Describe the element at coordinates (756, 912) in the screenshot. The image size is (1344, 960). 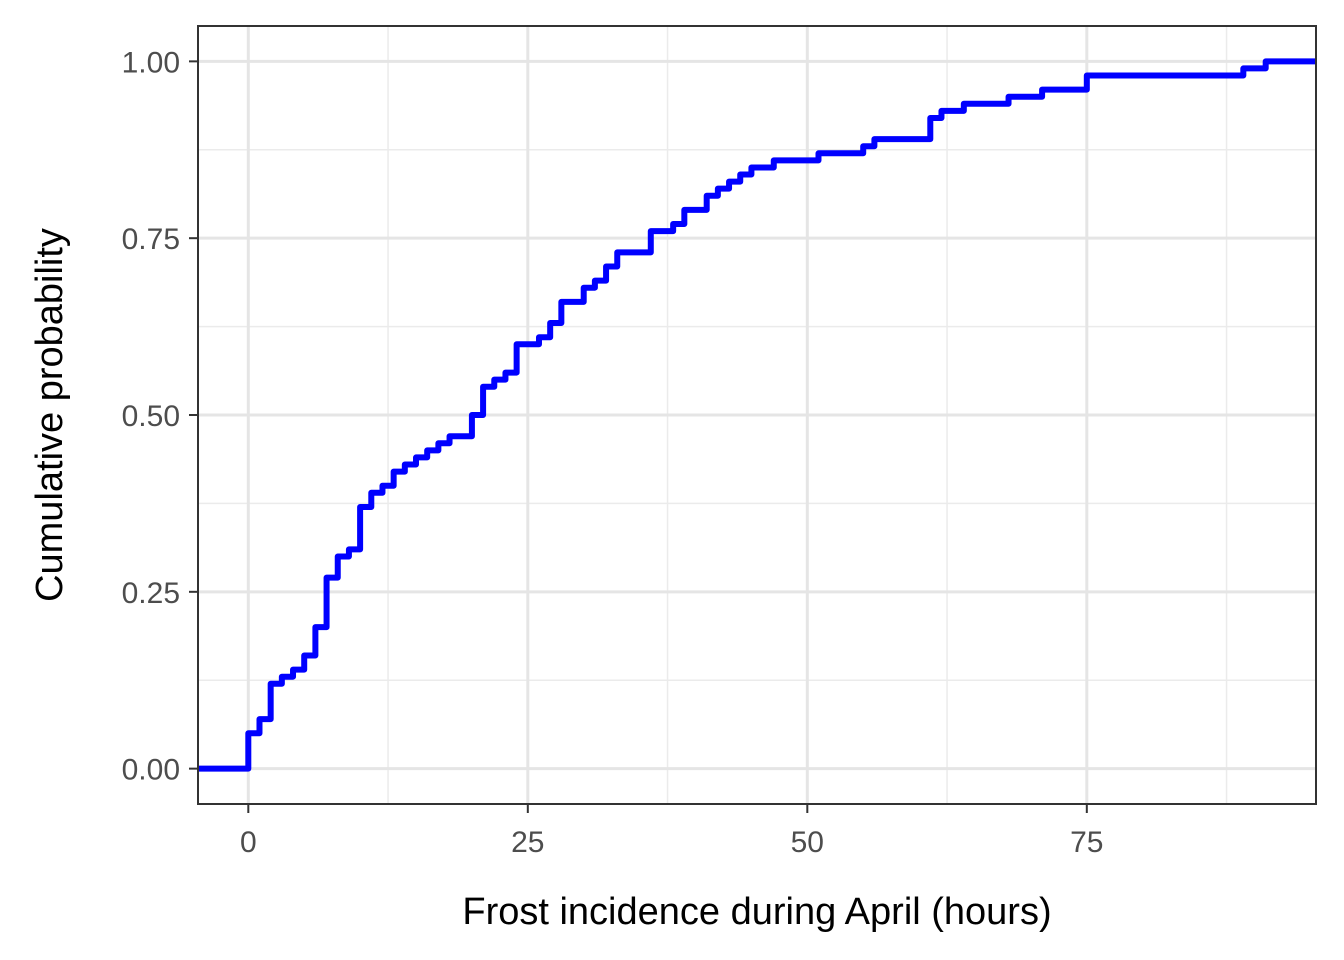
I see `x-axis-title: Frost incidence during April (hours)` at that location.